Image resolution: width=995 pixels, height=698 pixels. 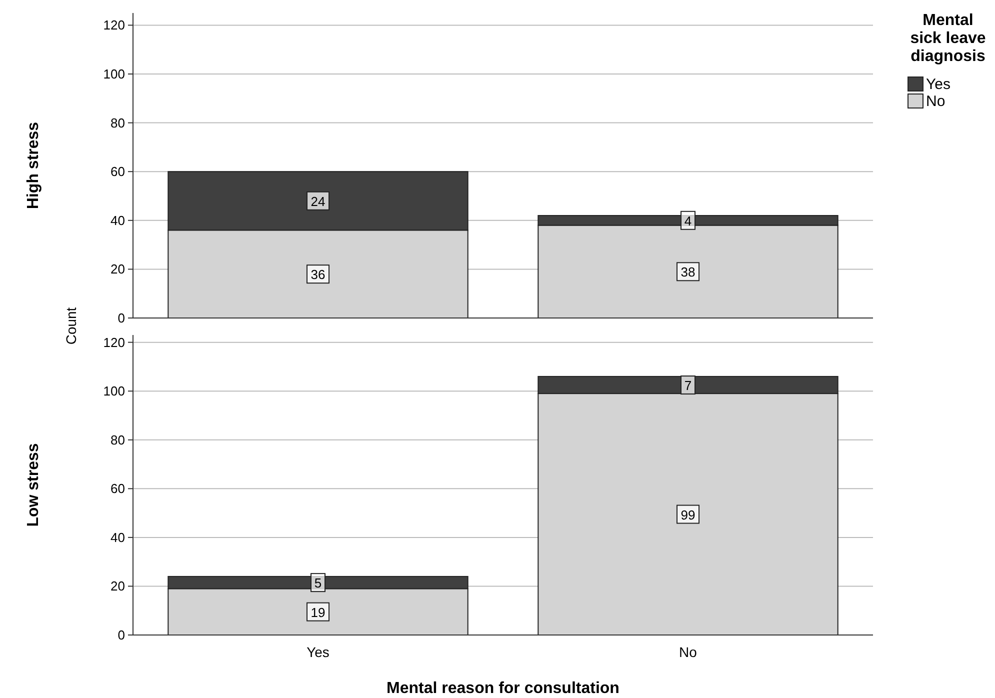 What do you see at coordinates (503, 688) in the screenshot?
I see `x-axis-title: Mental reason for consultation` at bounding box center [503, 688].